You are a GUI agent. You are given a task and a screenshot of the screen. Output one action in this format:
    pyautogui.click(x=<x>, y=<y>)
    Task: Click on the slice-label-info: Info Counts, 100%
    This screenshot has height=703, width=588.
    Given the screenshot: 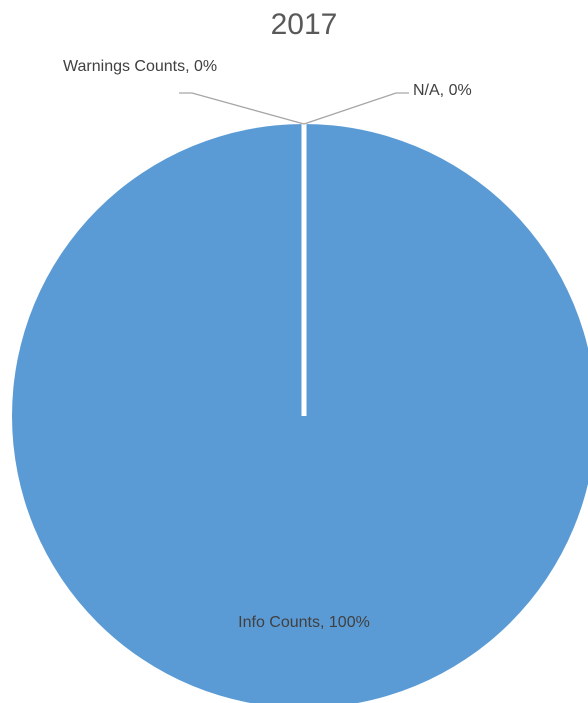 What is the action you would take?
    pyautogui.click(x=304, y=622)
    